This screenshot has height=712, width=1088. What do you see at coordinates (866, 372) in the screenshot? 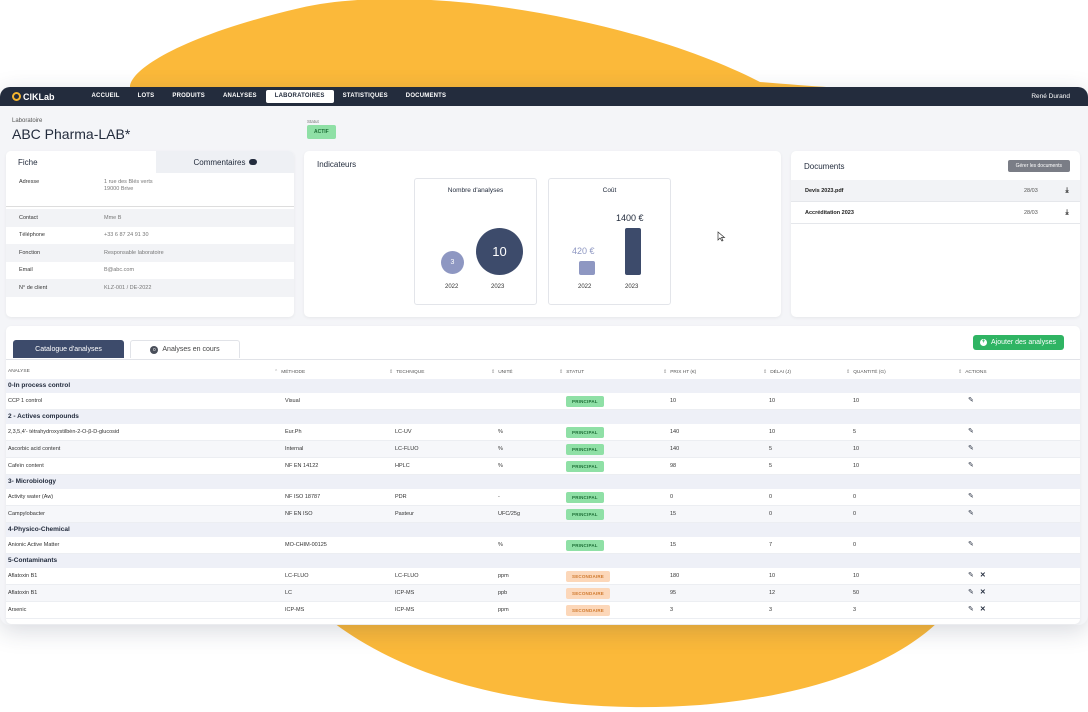
I see `column-header: ⇕ QUANTITÉ (G)` at bounding box center [866, 372].